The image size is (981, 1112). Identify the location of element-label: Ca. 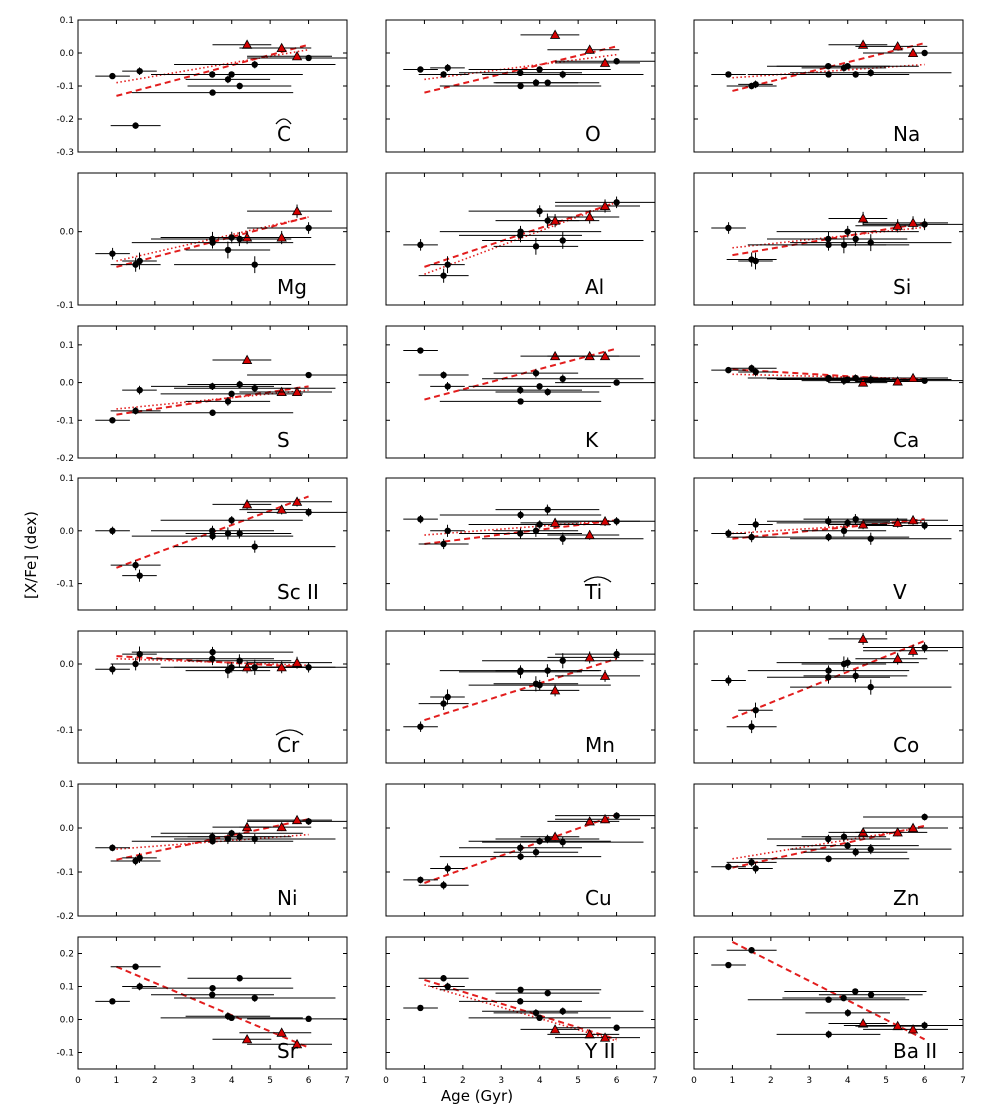
(906, 440).